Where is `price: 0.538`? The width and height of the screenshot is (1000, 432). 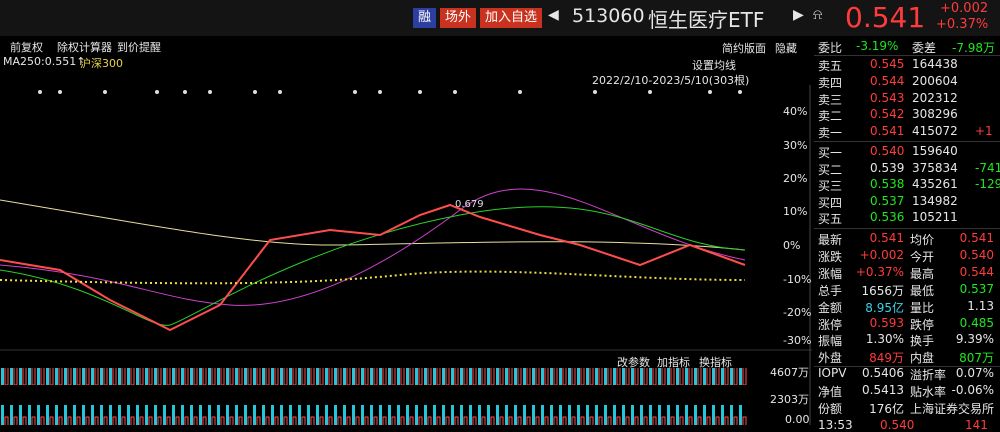 price: 0.538 is located at coordinates (887, 184).